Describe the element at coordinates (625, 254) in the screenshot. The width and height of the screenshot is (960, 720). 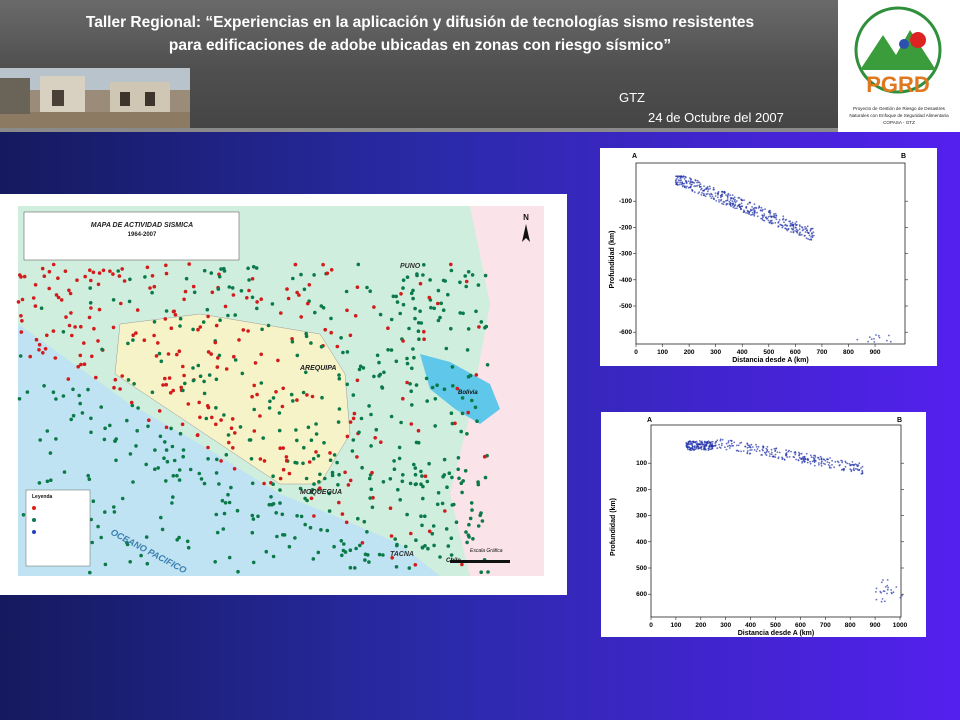
I see `y-tick-label: -300` at that location.